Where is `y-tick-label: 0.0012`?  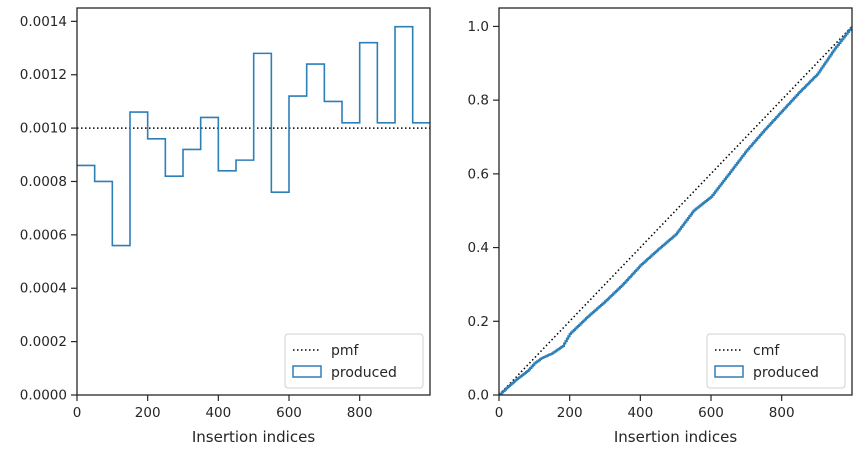
y-tick-label: 0.0012 is located at coordinates (43, 75).